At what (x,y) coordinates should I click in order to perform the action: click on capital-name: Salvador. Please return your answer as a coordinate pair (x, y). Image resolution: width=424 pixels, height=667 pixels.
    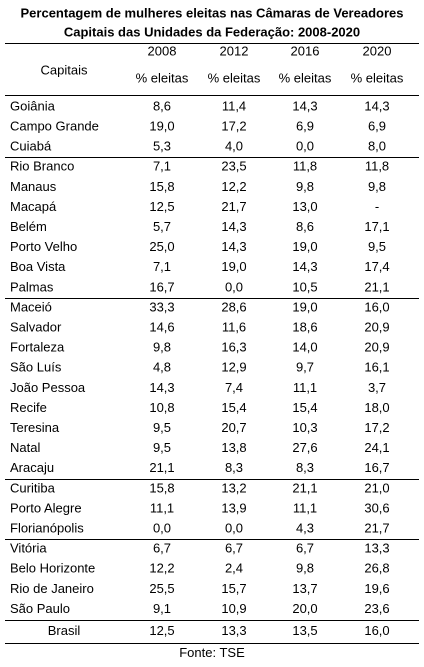
    Looking at the image, I should click on (36, 327).